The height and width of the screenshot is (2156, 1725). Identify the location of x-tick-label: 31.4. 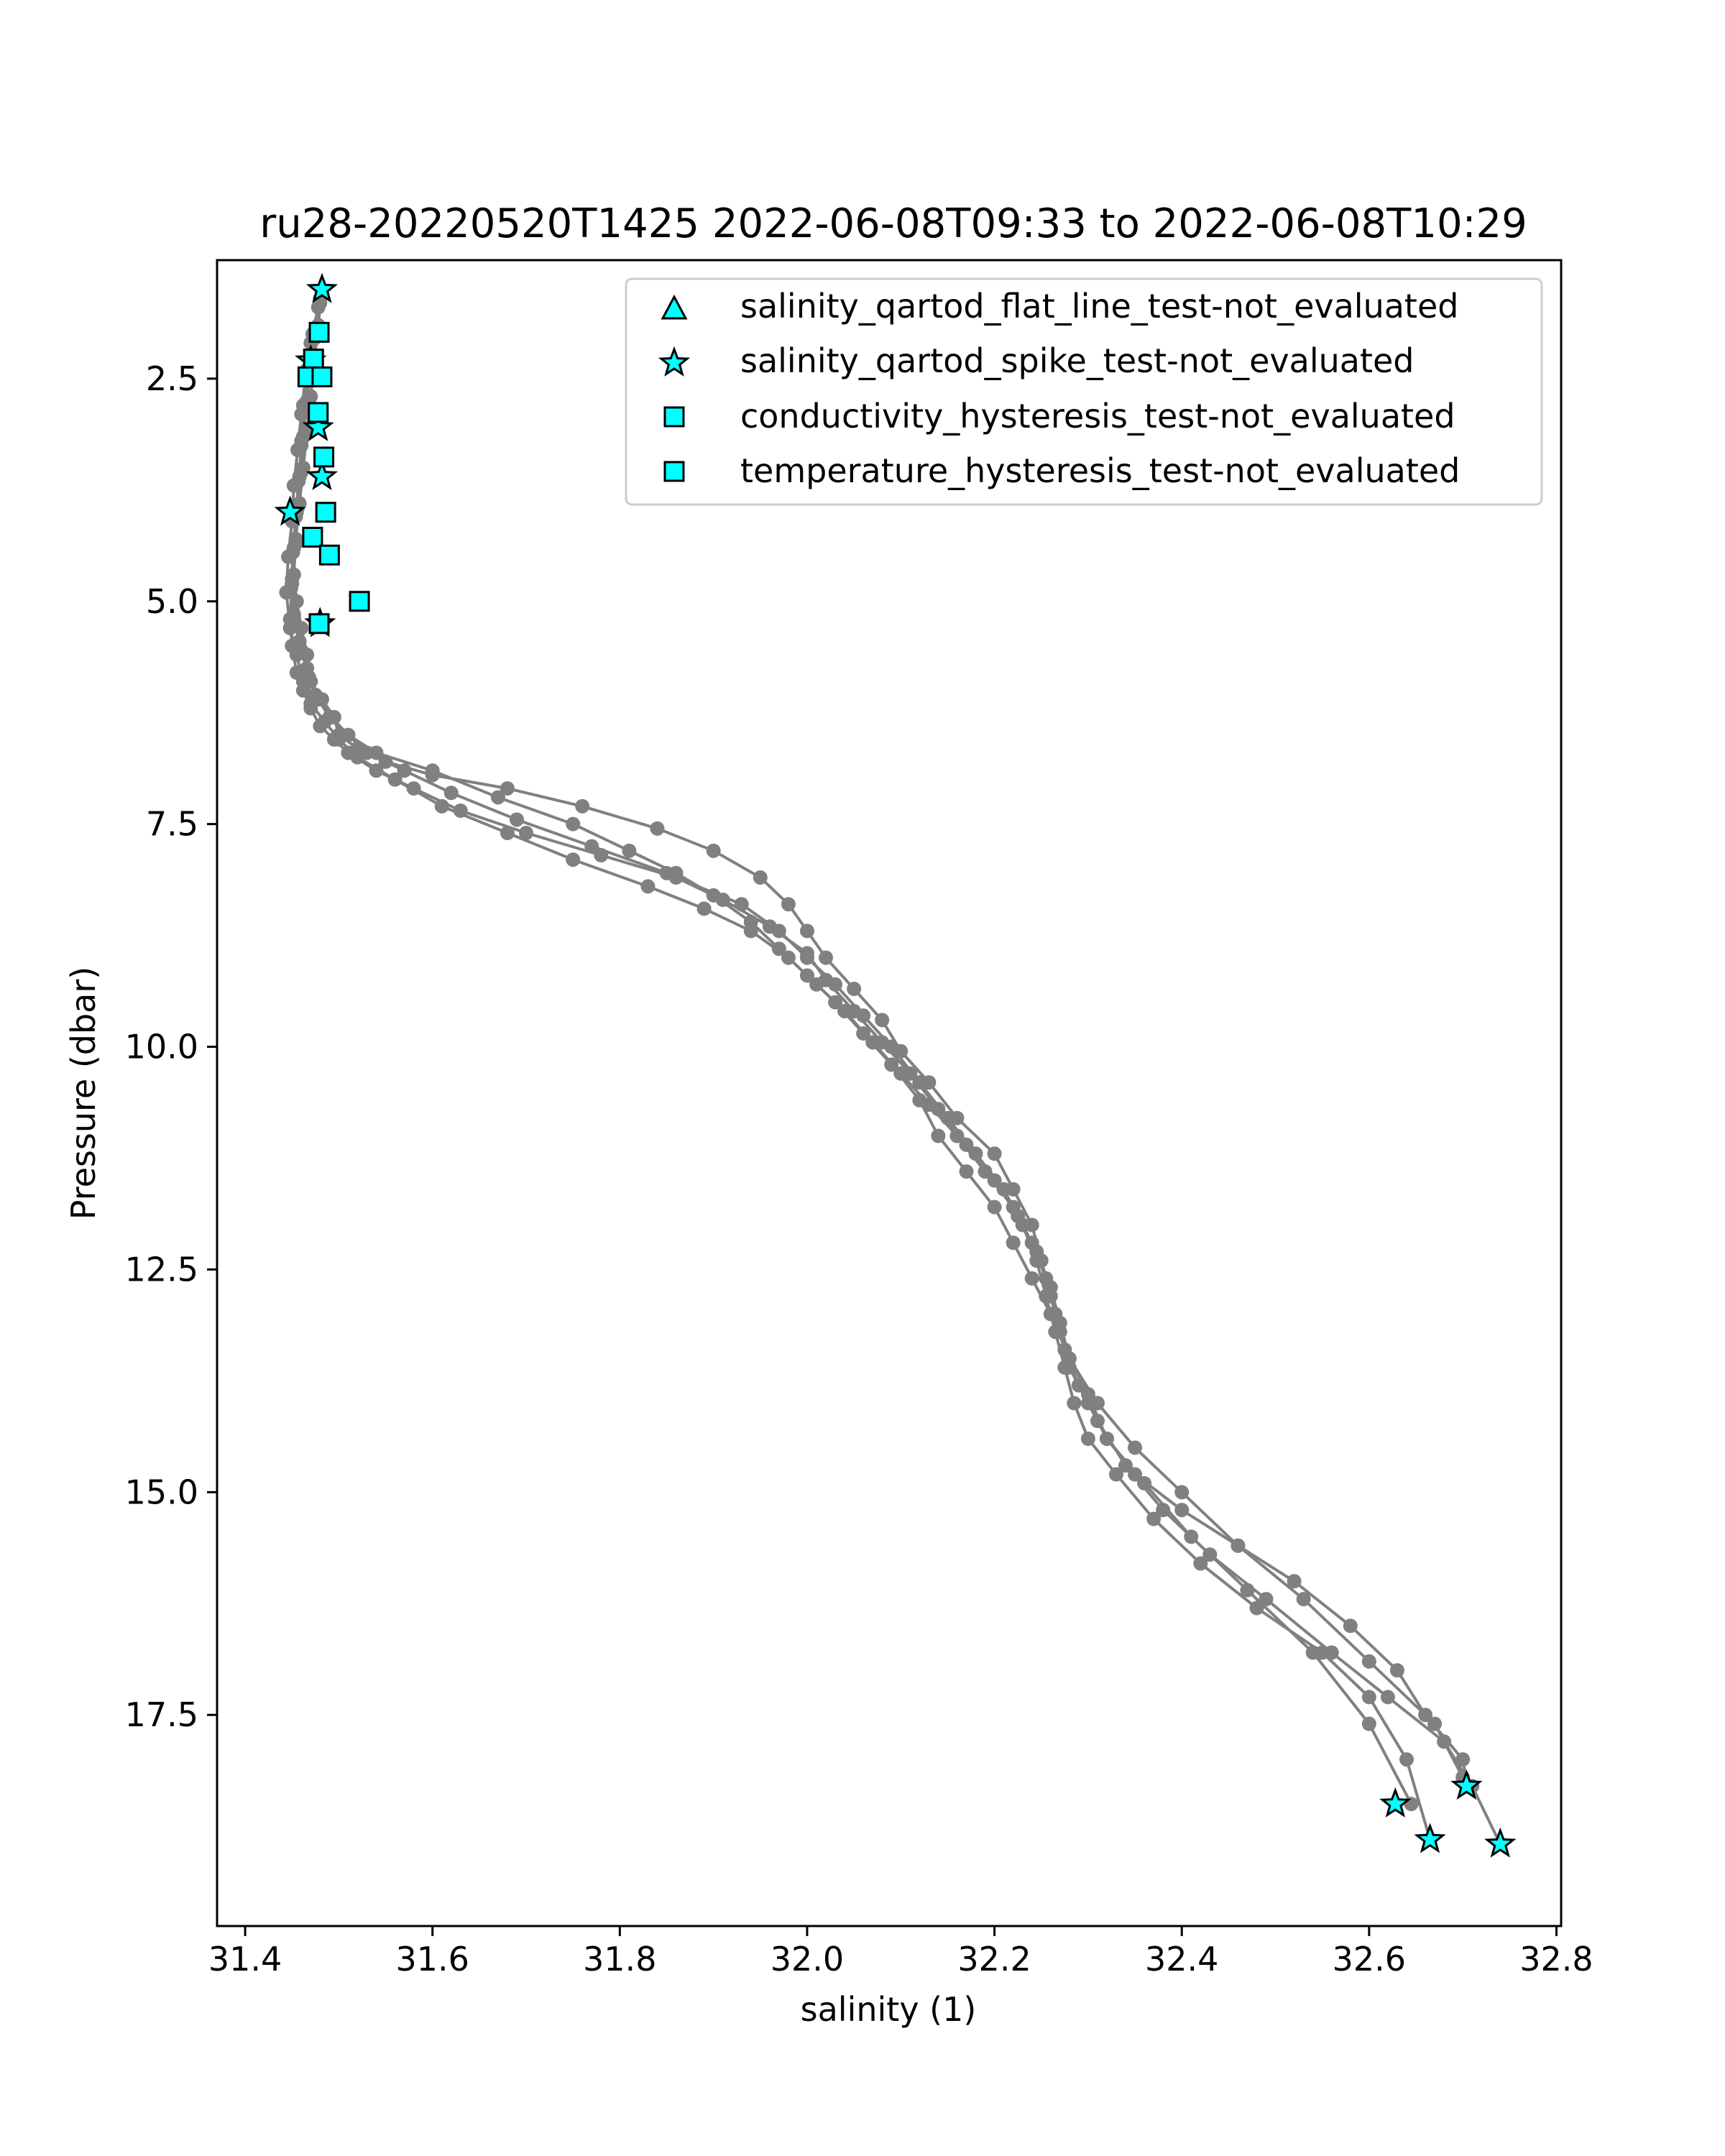
(245, 1959).